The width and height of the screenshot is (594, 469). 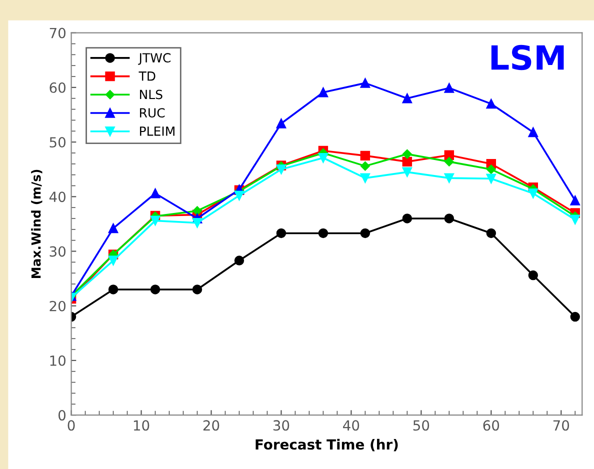 What do you see at coordinates (58, 142) in the screenshot?
I see `y-tick-label: 50` at bounding box center [58, 142].